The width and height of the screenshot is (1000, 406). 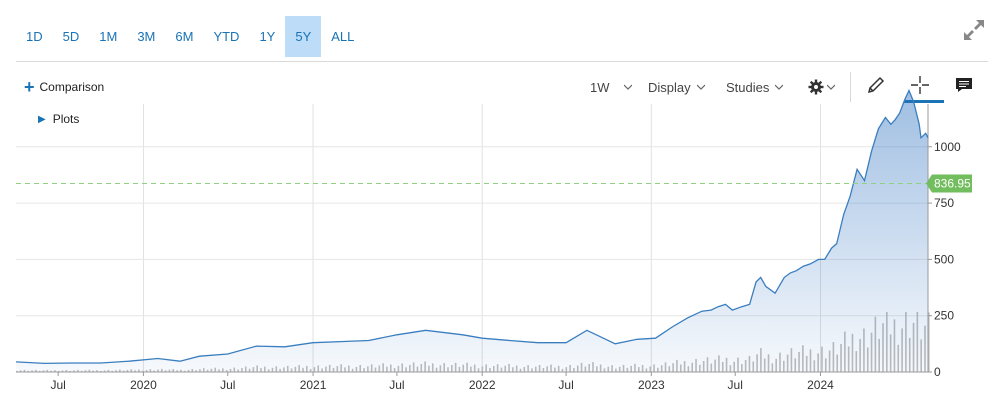 I want to click on display-label: Display, so click(x=669, y=87).